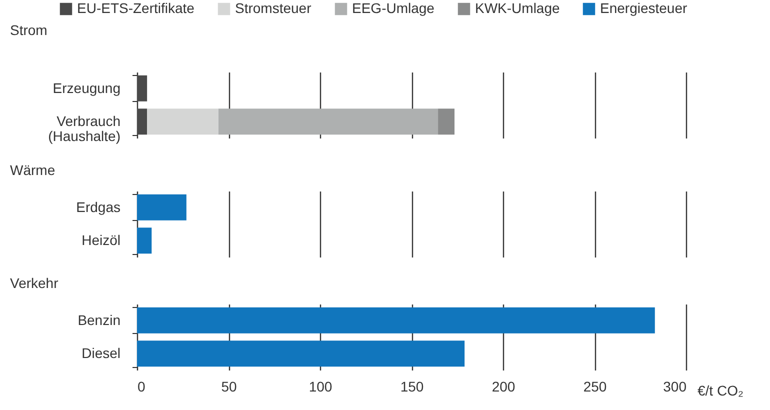 The height and width of the screenshot is (410, 770). Describe the element at coordinates (33, 170) in the screenshot. I see `chart-title: Wärme` at that location.